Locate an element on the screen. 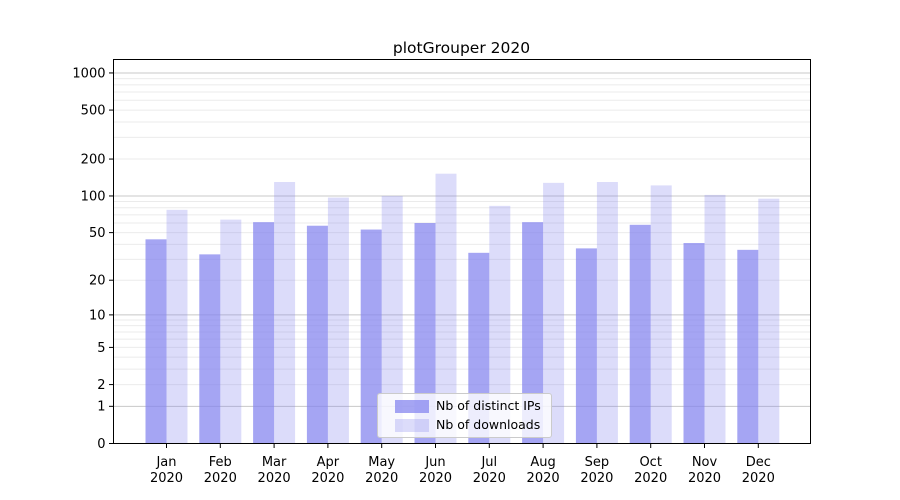 This screenshot has height=500, width=900. bar-downloads-jan is located at coordinates (177, 326).